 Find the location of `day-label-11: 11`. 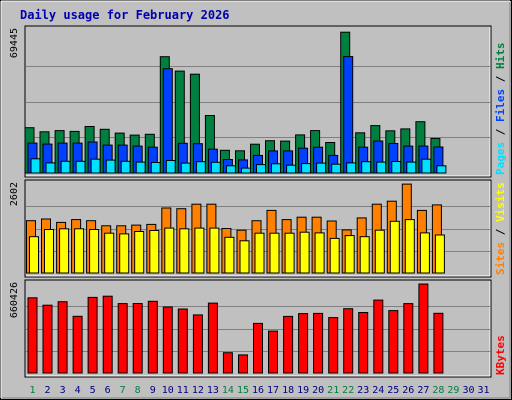

day-label-11: 11 is located at coordinates (183, 390).